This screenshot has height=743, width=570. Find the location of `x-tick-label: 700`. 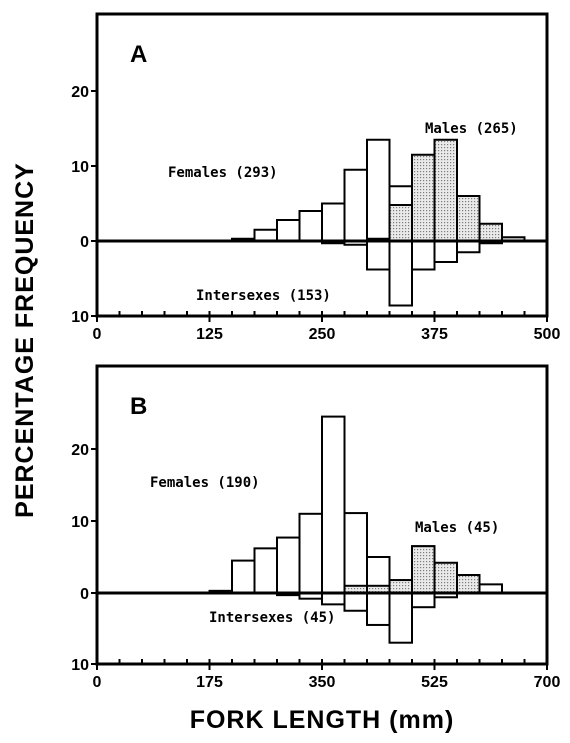

x-tick-label: 700 is located at coordinates (547, 682).